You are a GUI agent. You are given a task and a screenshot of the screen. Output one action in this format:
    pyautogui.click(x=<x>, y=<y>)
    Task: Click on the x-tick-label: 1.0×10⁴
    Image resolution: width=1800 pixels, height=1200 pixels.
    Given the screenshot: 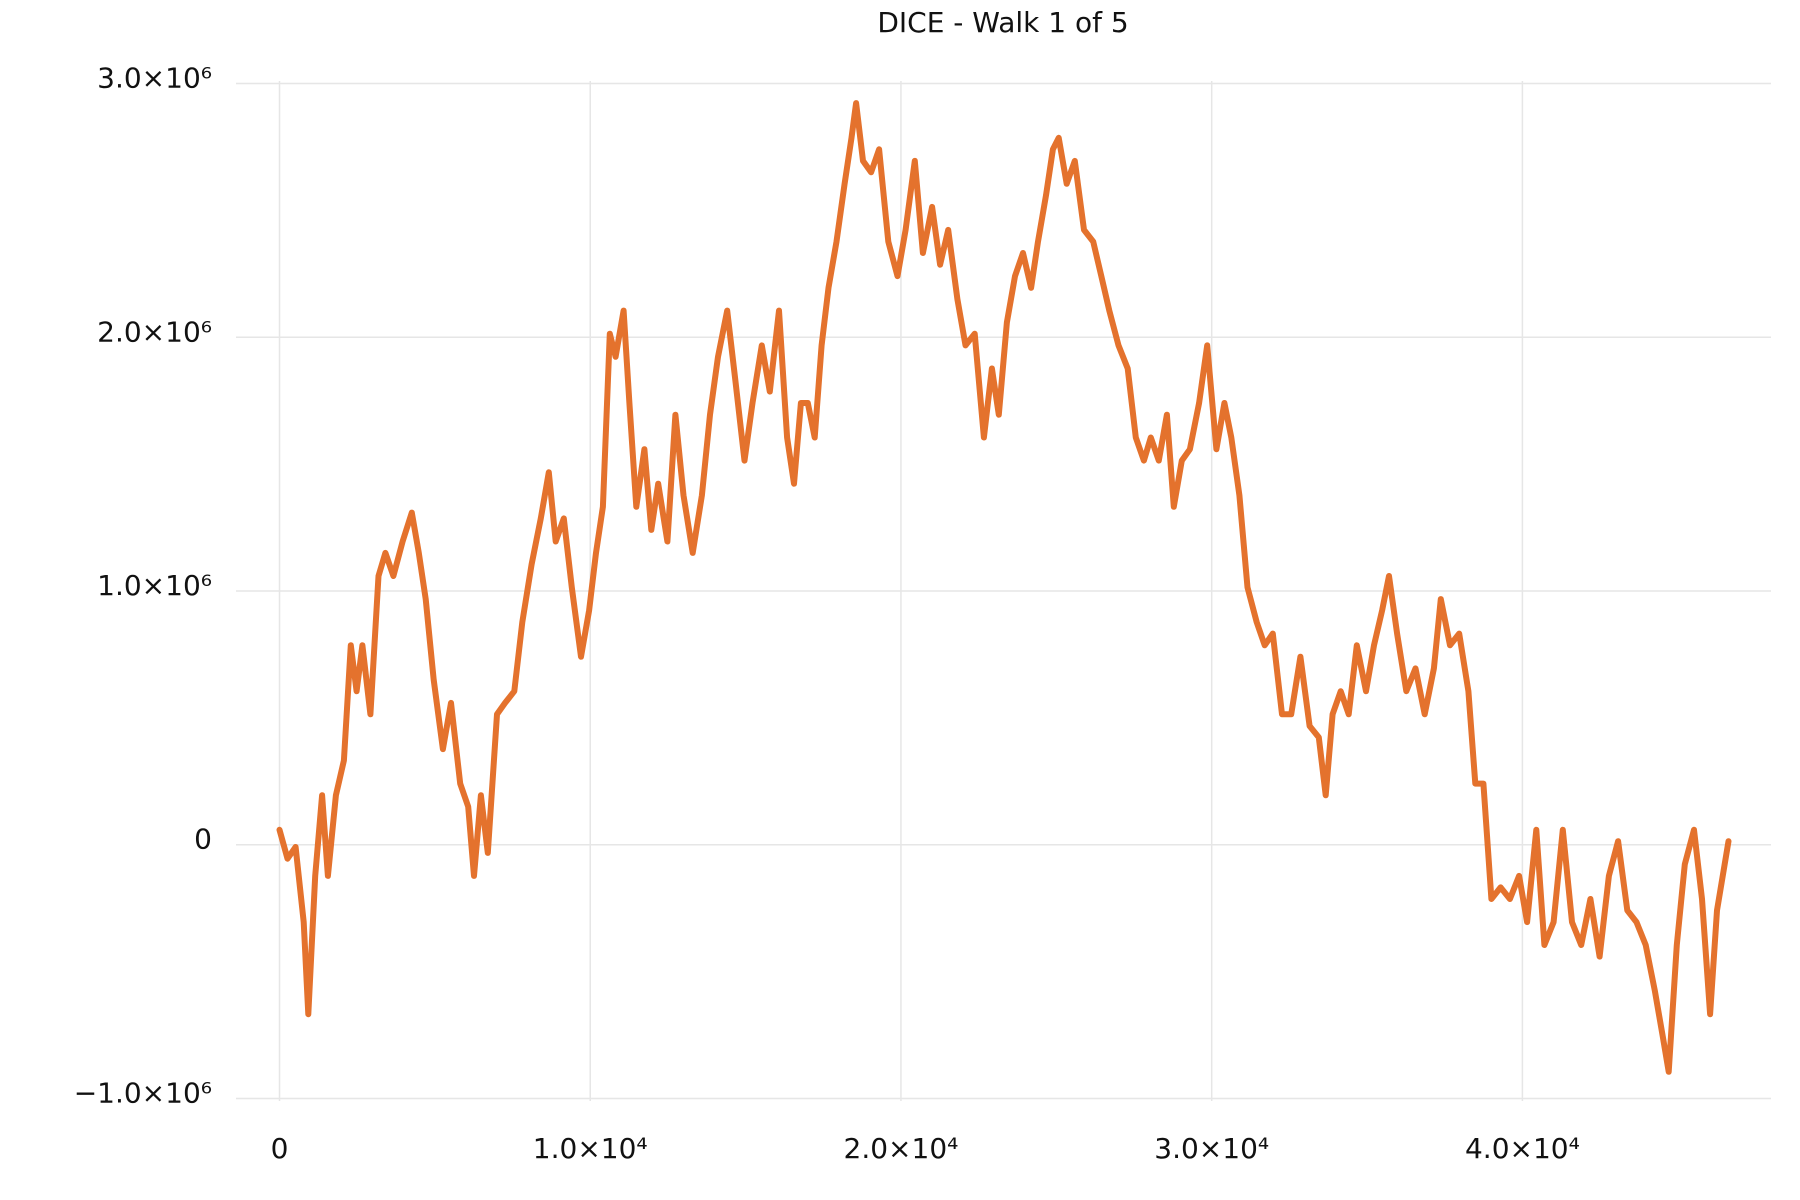 What is the action you would take?
    pyautogui.click(x=590, y=1148)
    